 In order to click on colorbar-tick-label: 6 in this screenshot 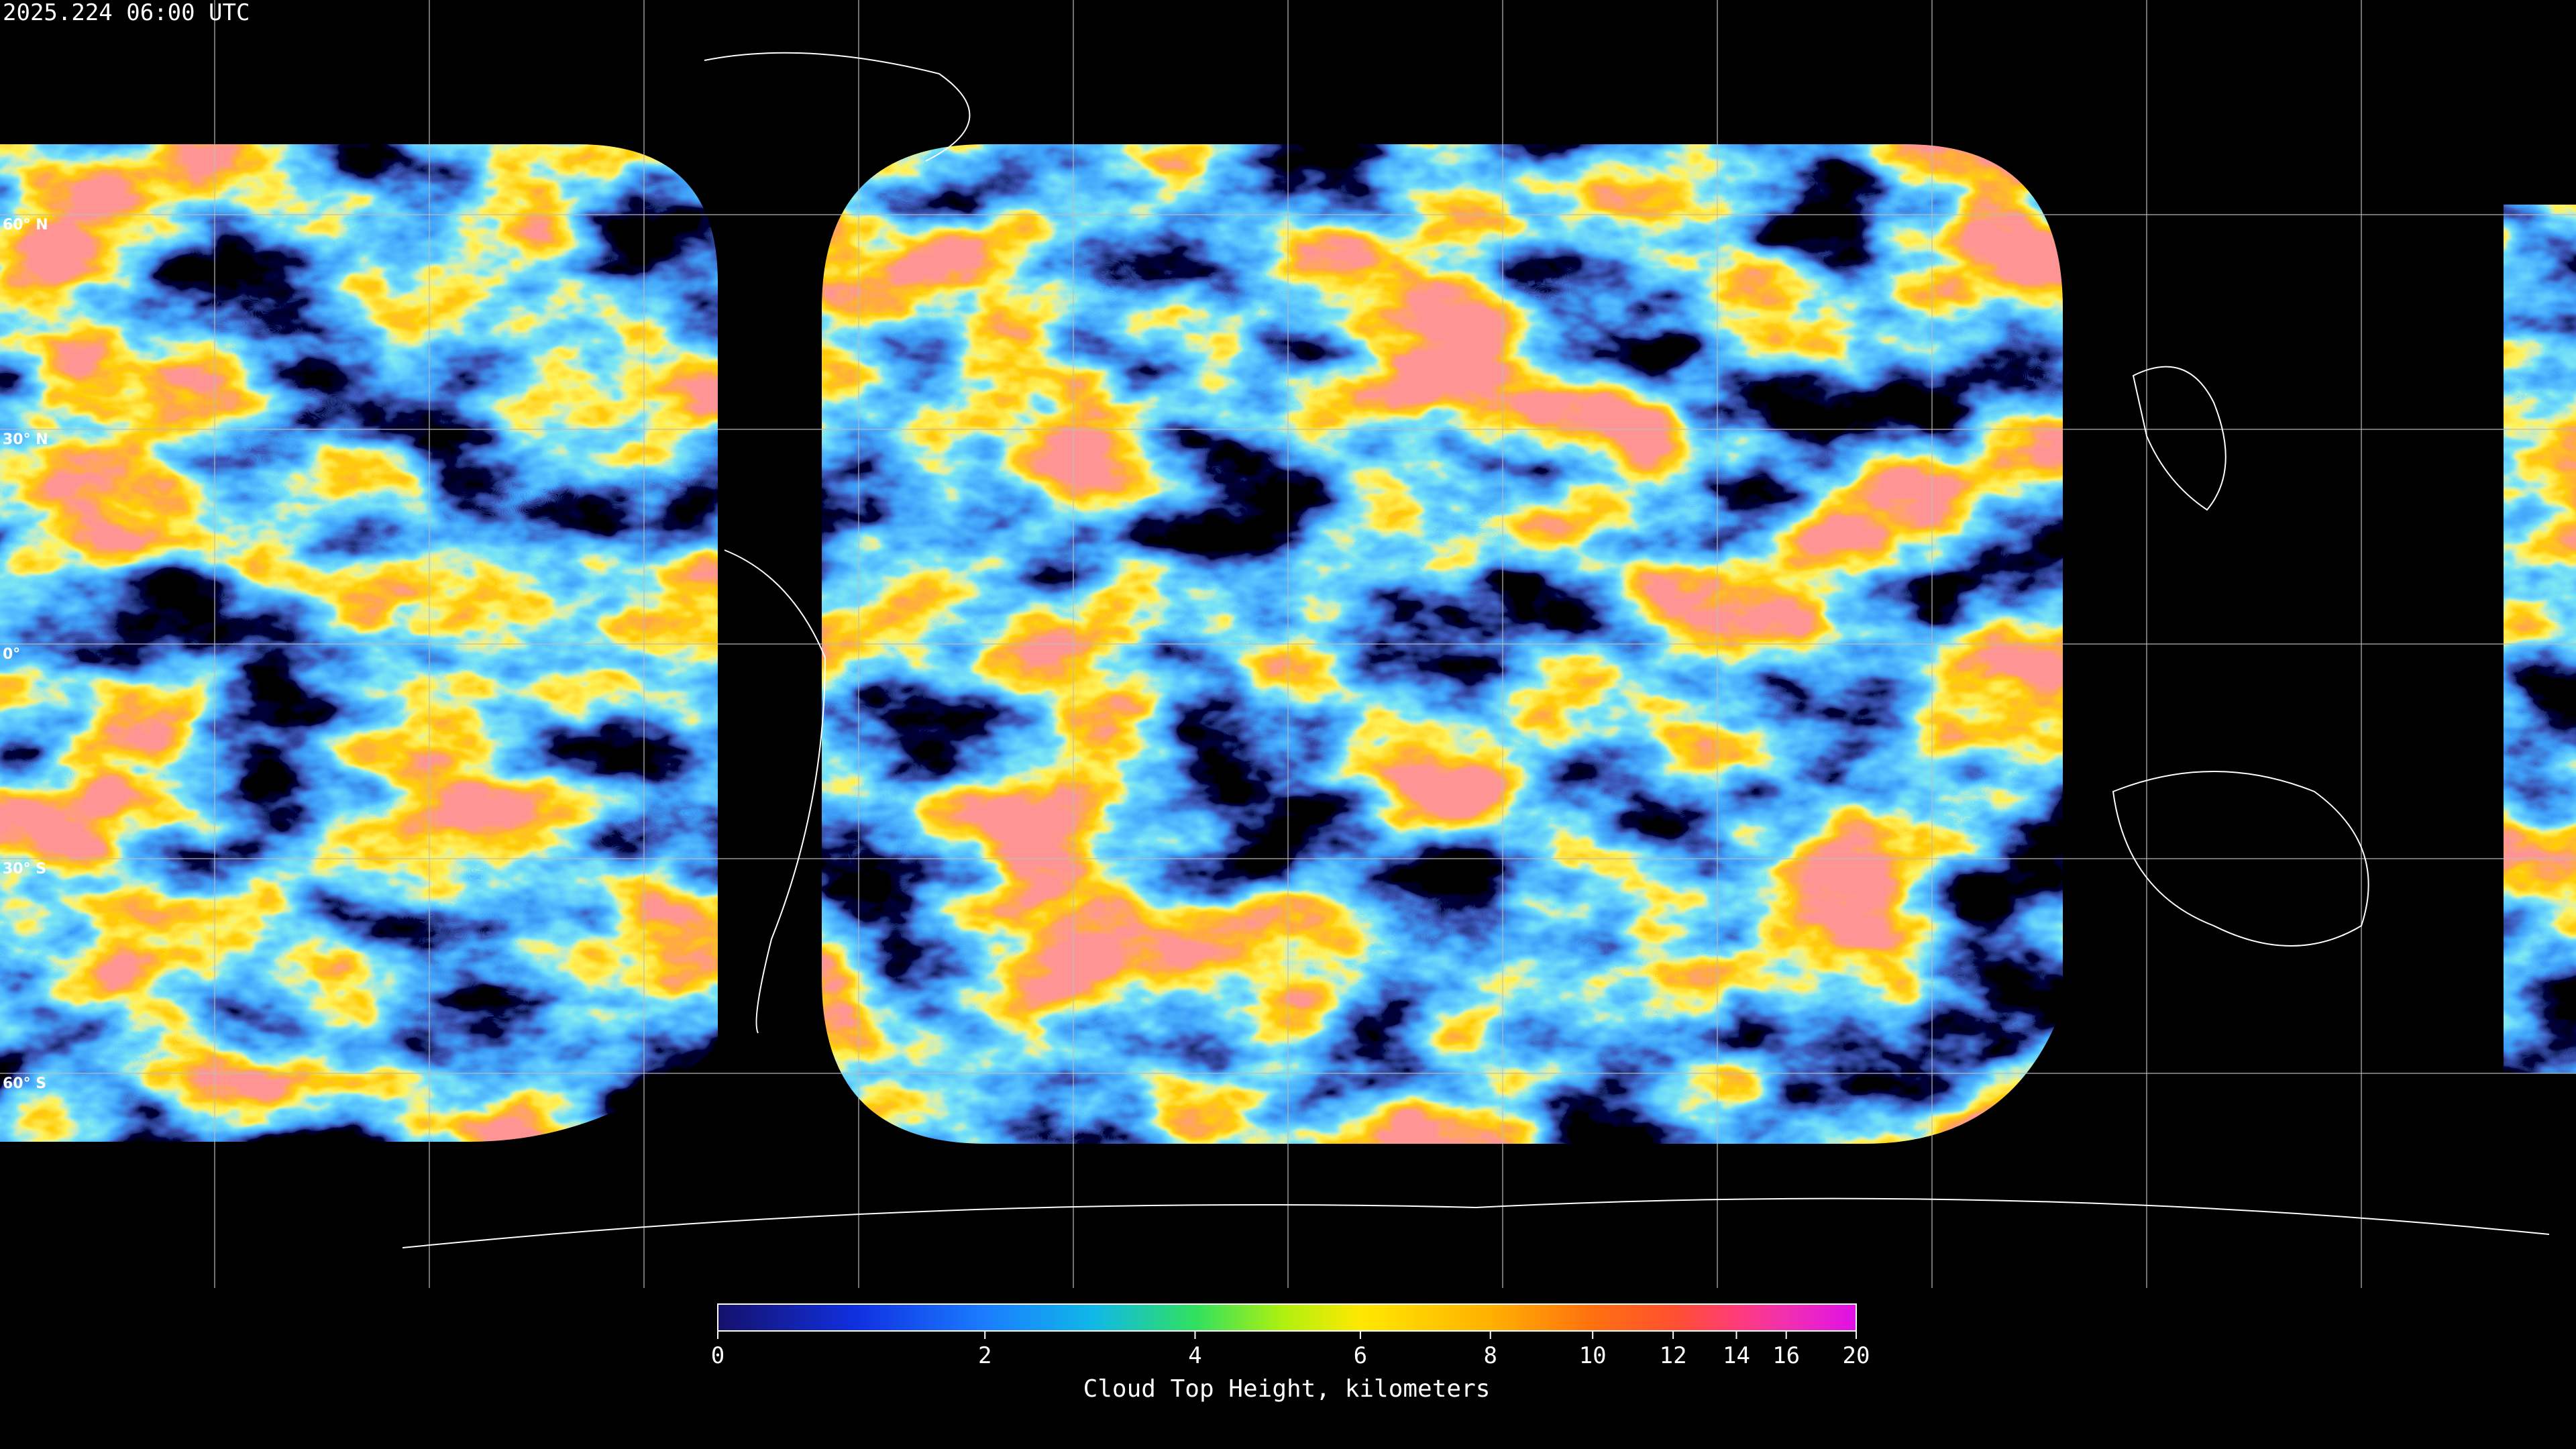, I will do `click(1360, 1355)`.